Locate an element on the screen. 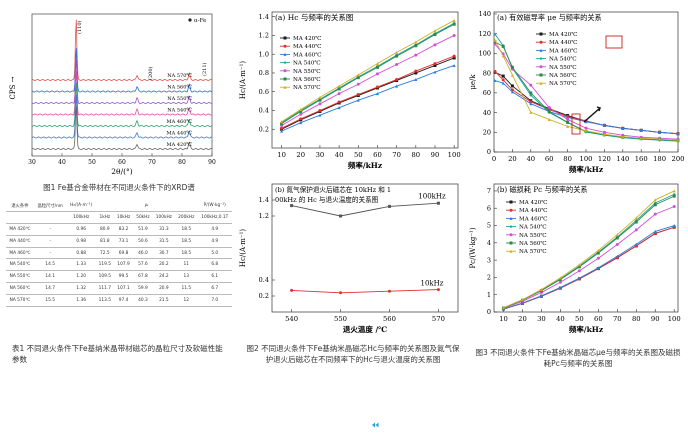  xrd-xlabel: 2θ/(°) is located at coordinates (121, 171).